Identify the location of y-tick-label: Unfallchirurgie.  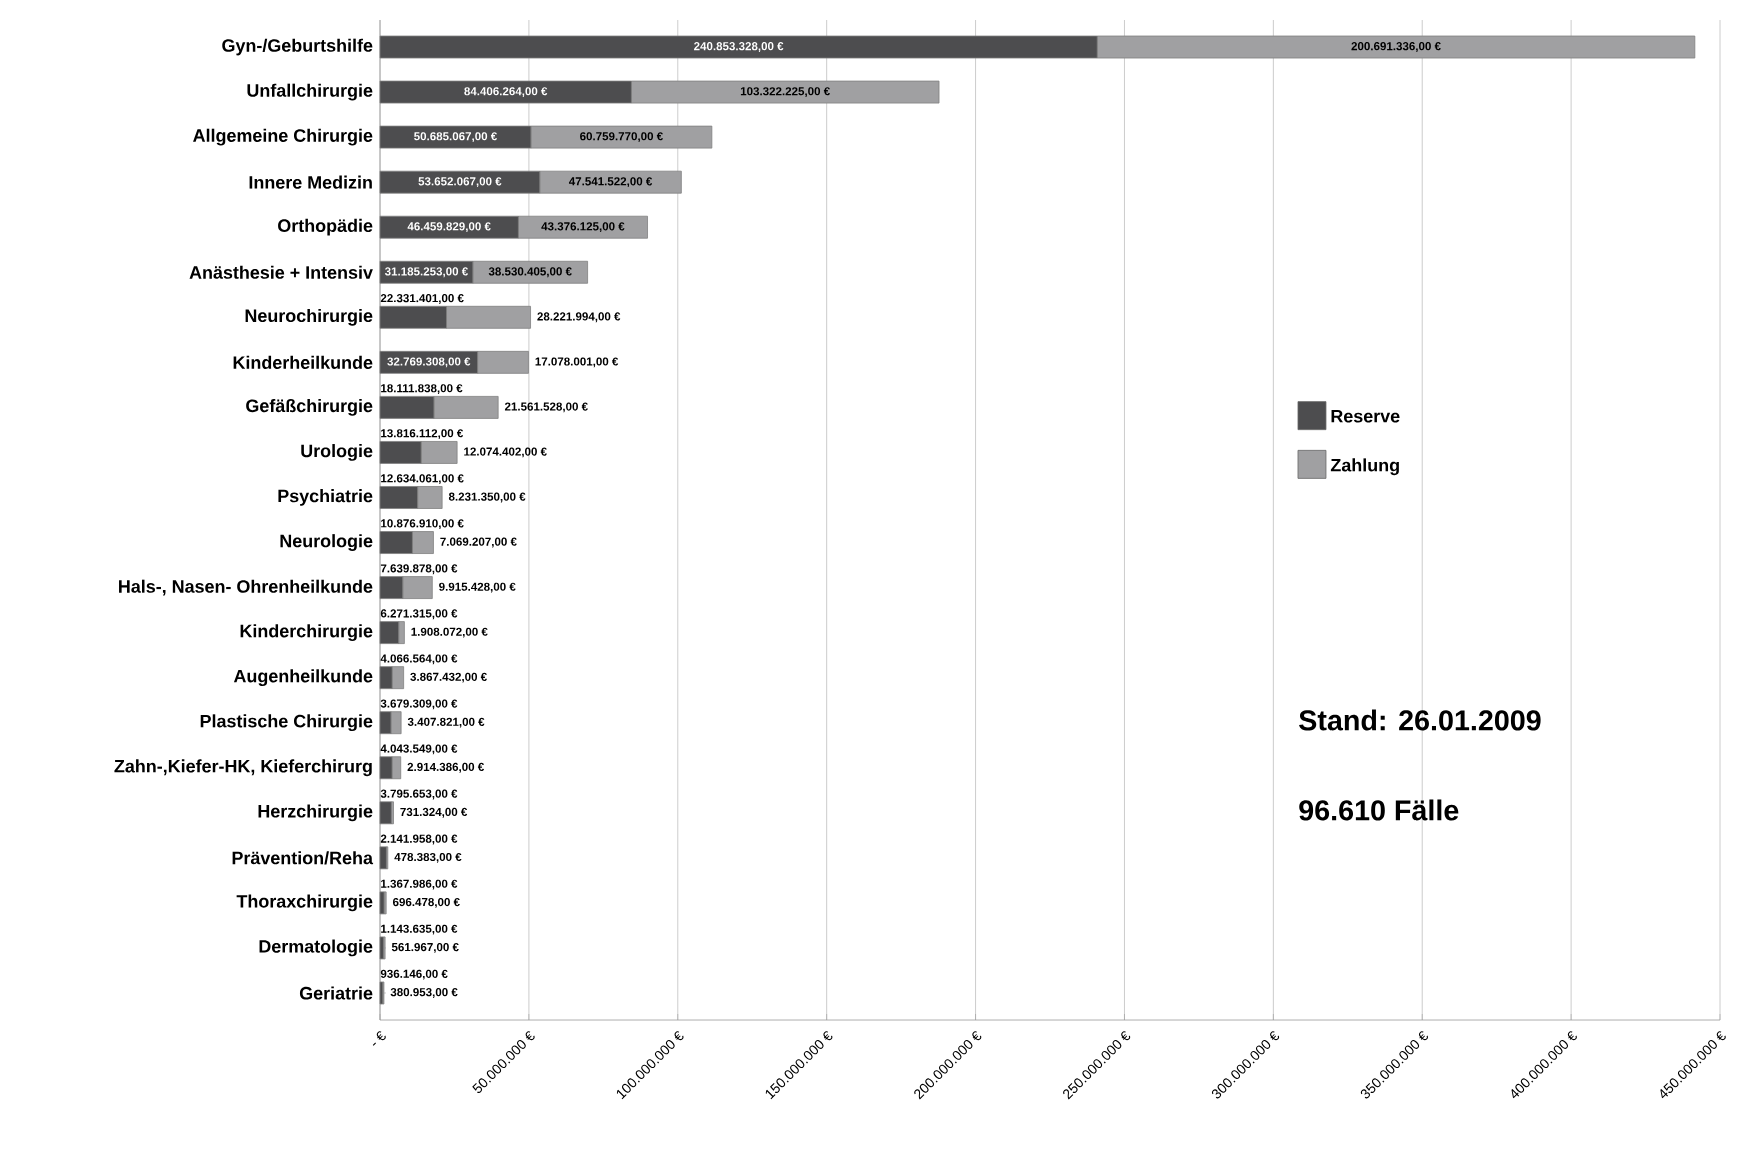
(310, 92).